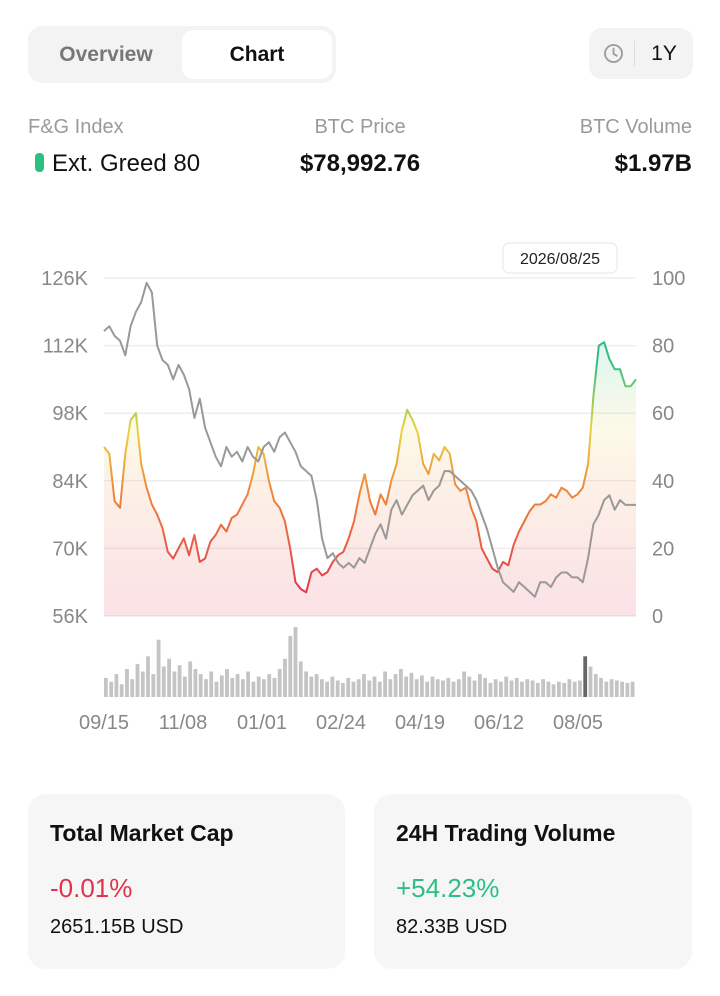  Describe the element at coordinates (70, 414) in the screenshot. I see `y-left-tick: 98K` at that location.